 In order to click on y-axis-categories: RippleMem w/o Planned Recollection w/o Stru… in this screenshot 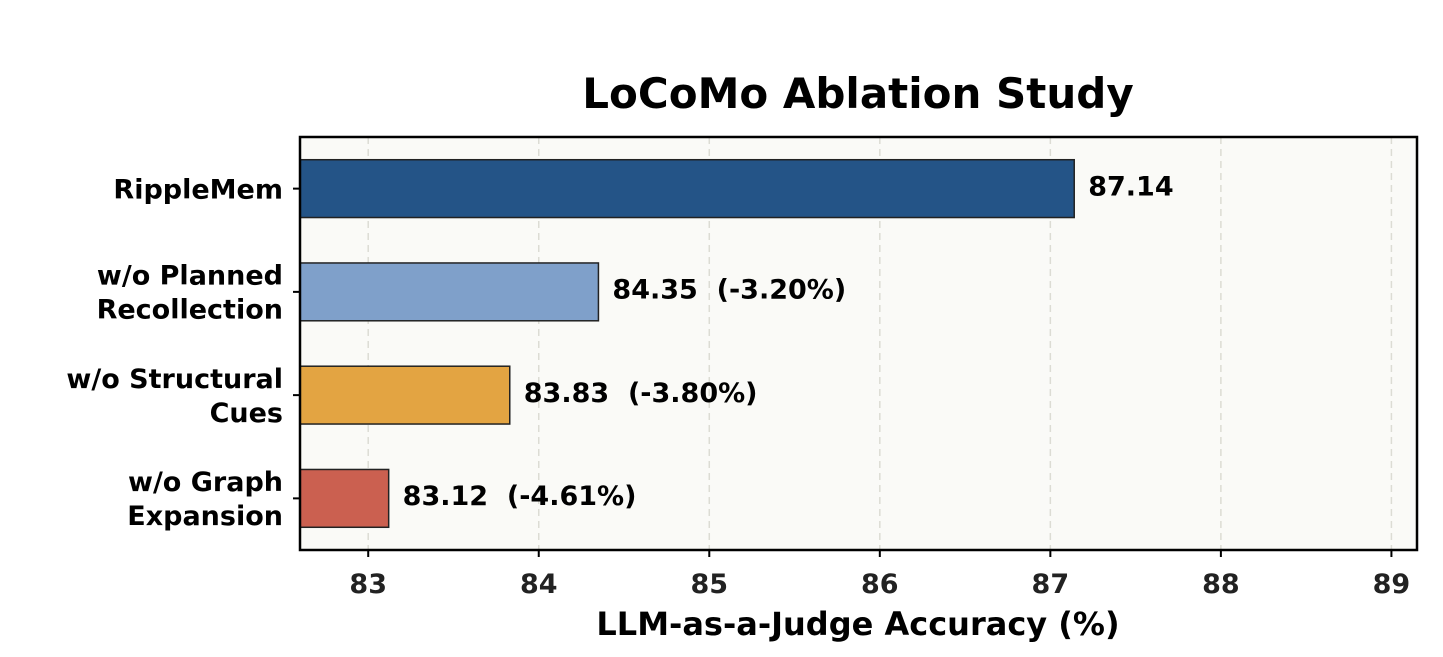, I will do `click(183, 353)`.